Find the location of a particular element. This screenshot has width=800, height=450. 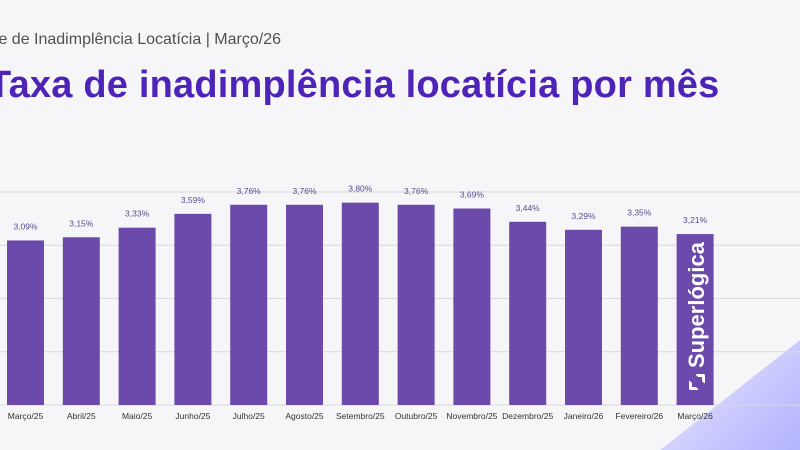

x-tick-label: Novembro/25 is located at coordinates (471, 416).